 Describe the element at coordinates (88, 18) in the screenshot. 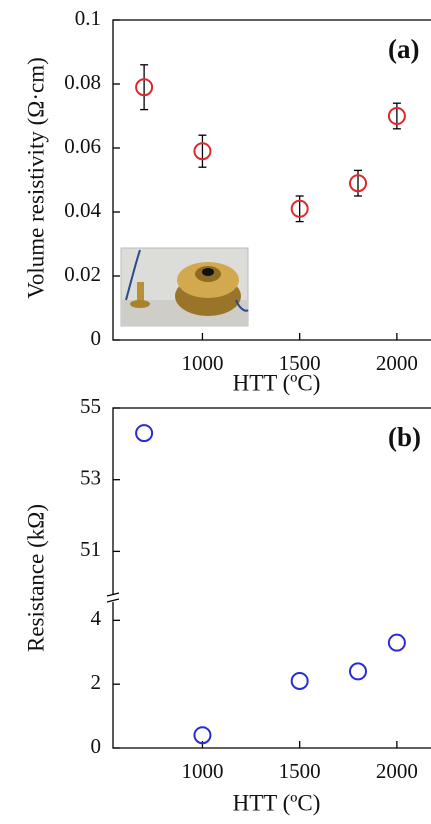

I see `y-tick-label: 0.1` at that location.